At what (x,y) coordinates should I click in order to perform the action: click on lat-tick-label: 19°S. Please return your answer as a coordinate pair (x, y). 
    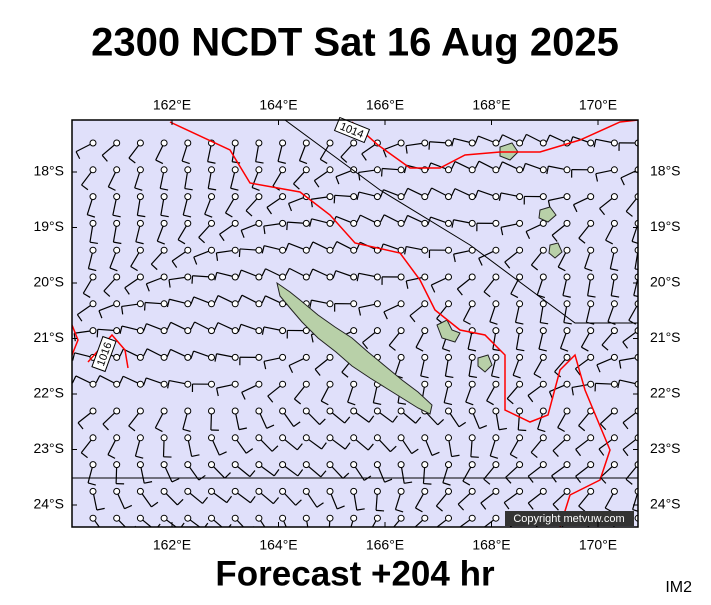
    Looking at the image, I should click on (665, 226).